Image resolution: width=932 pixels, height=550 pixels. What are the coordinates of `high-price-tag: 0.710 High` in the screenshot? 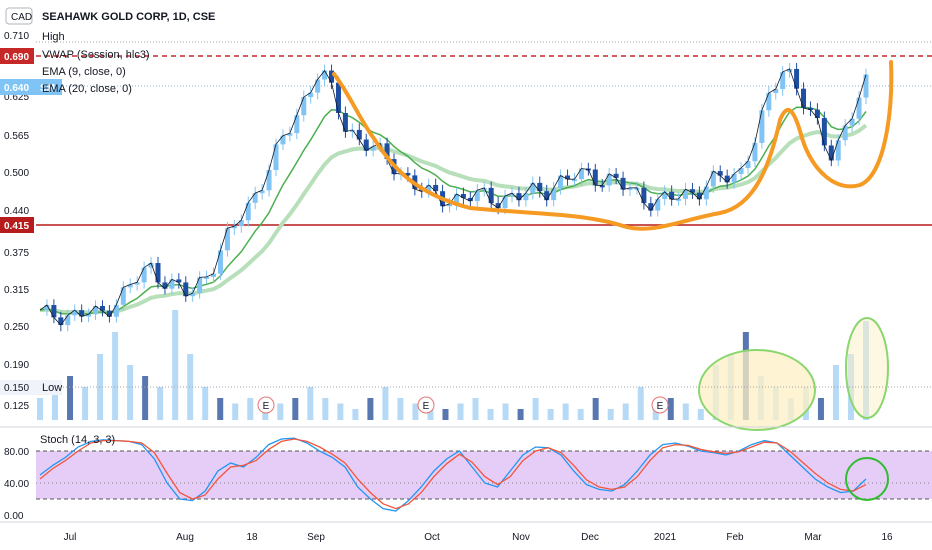 It's located at (34, 37).